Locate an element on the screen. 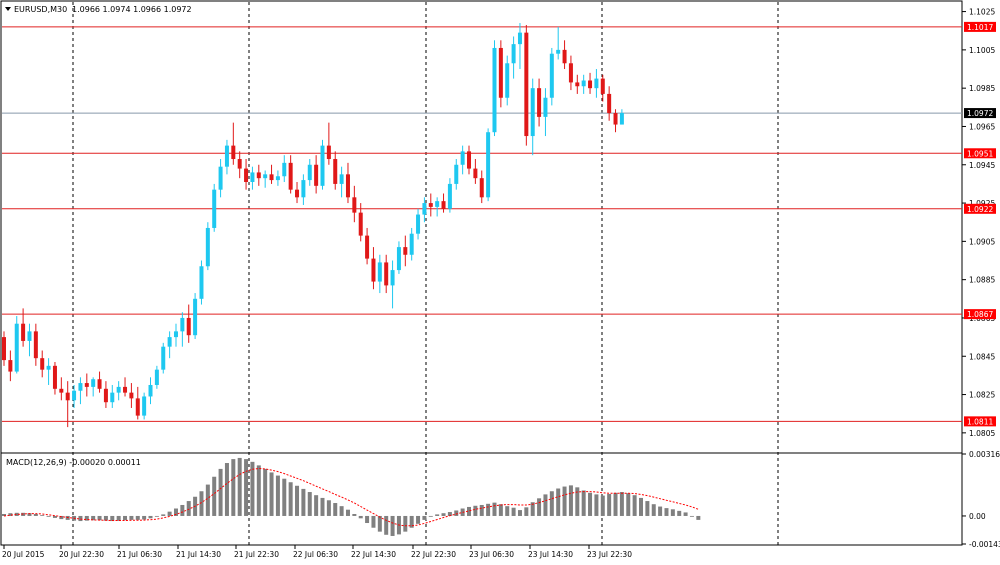  price-tick-label: 1.0805 is located at coordinates (982, 433).